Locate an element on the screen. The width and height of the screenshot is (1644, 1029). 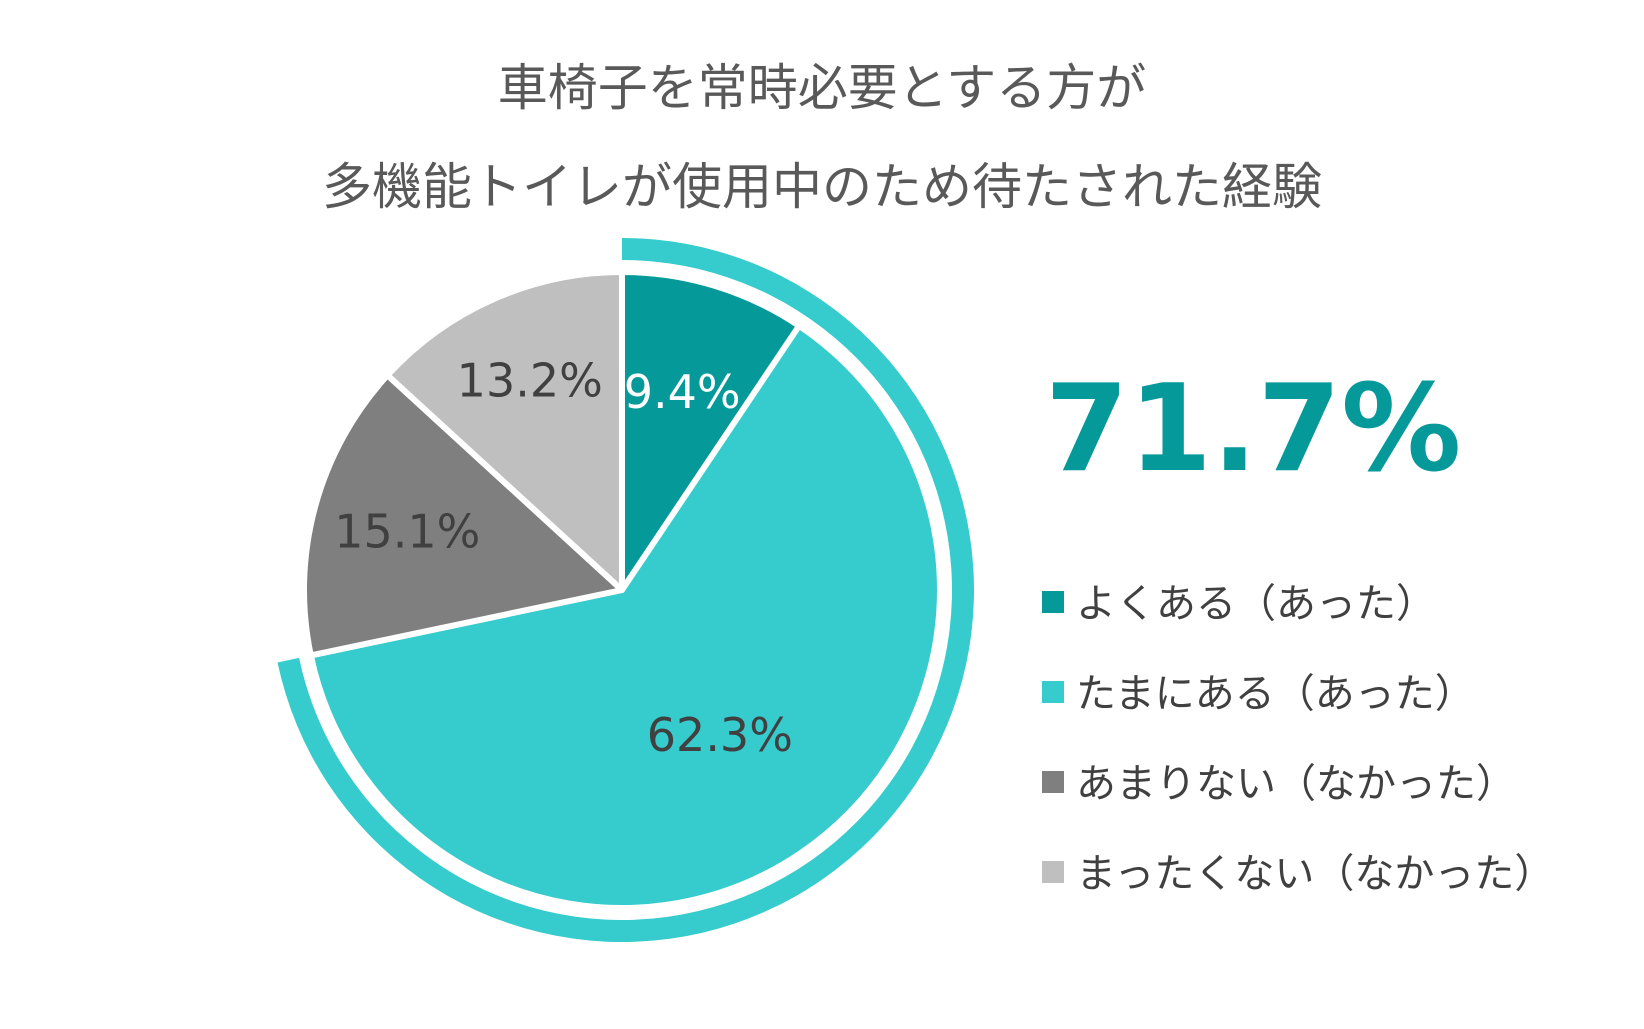
slice-label-4: 13.2% is located at coordinates (530, 380).